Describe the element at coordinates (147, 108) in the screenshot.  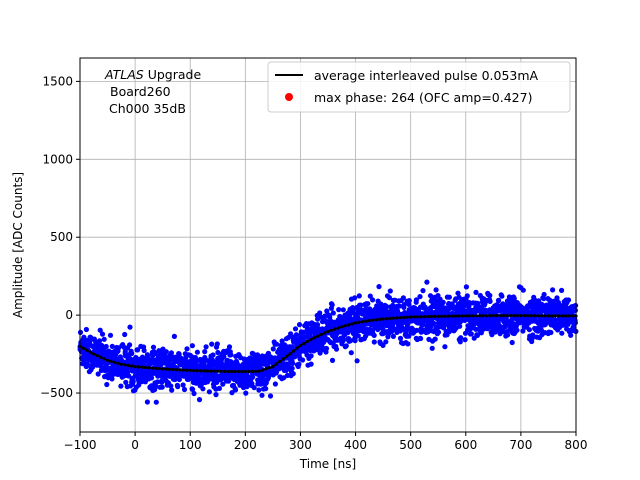
I see `channel-label: Ch000 35dB` at that location.